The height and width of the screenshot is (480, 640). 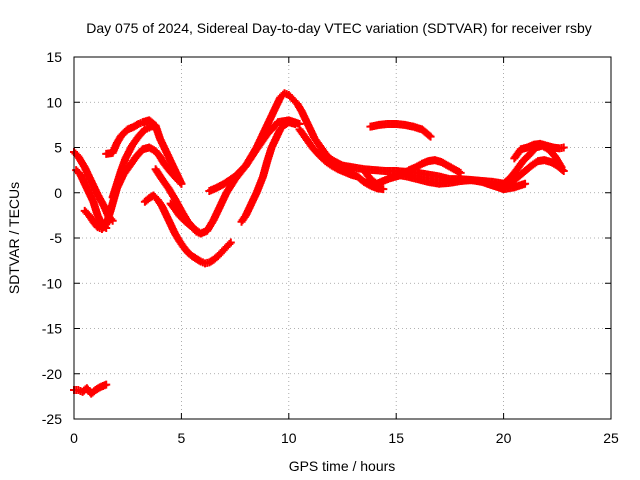 What do you see at coordinates (268, 172) in the screenshot?
I see `series-s11` at bounding box center [268, 172].